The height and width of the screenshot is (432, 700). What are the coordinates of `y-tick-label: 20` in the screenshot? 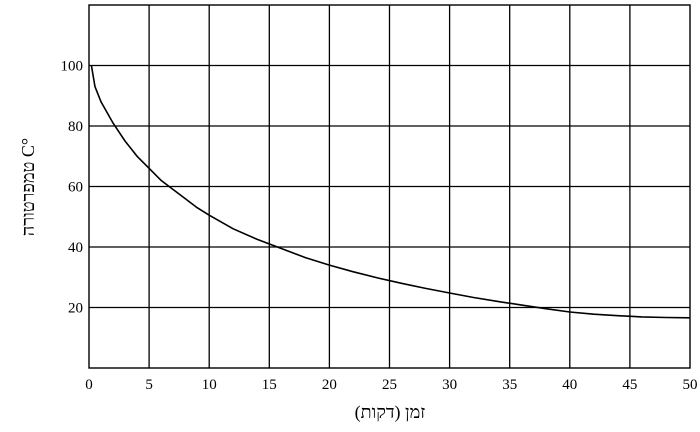 It's located at (75, 309).